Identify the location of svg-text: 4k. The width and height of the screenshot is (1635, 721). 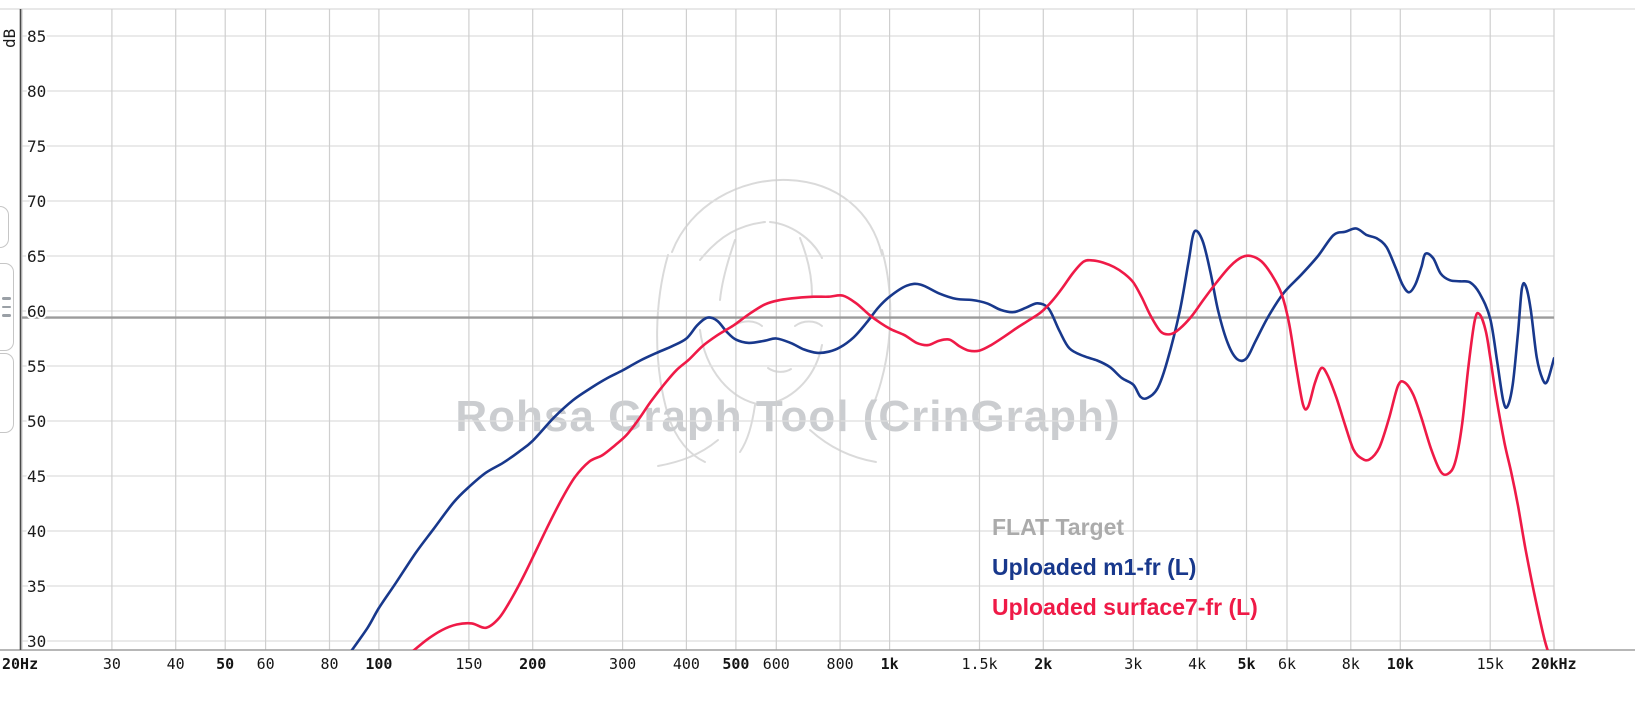
(1197, 664).